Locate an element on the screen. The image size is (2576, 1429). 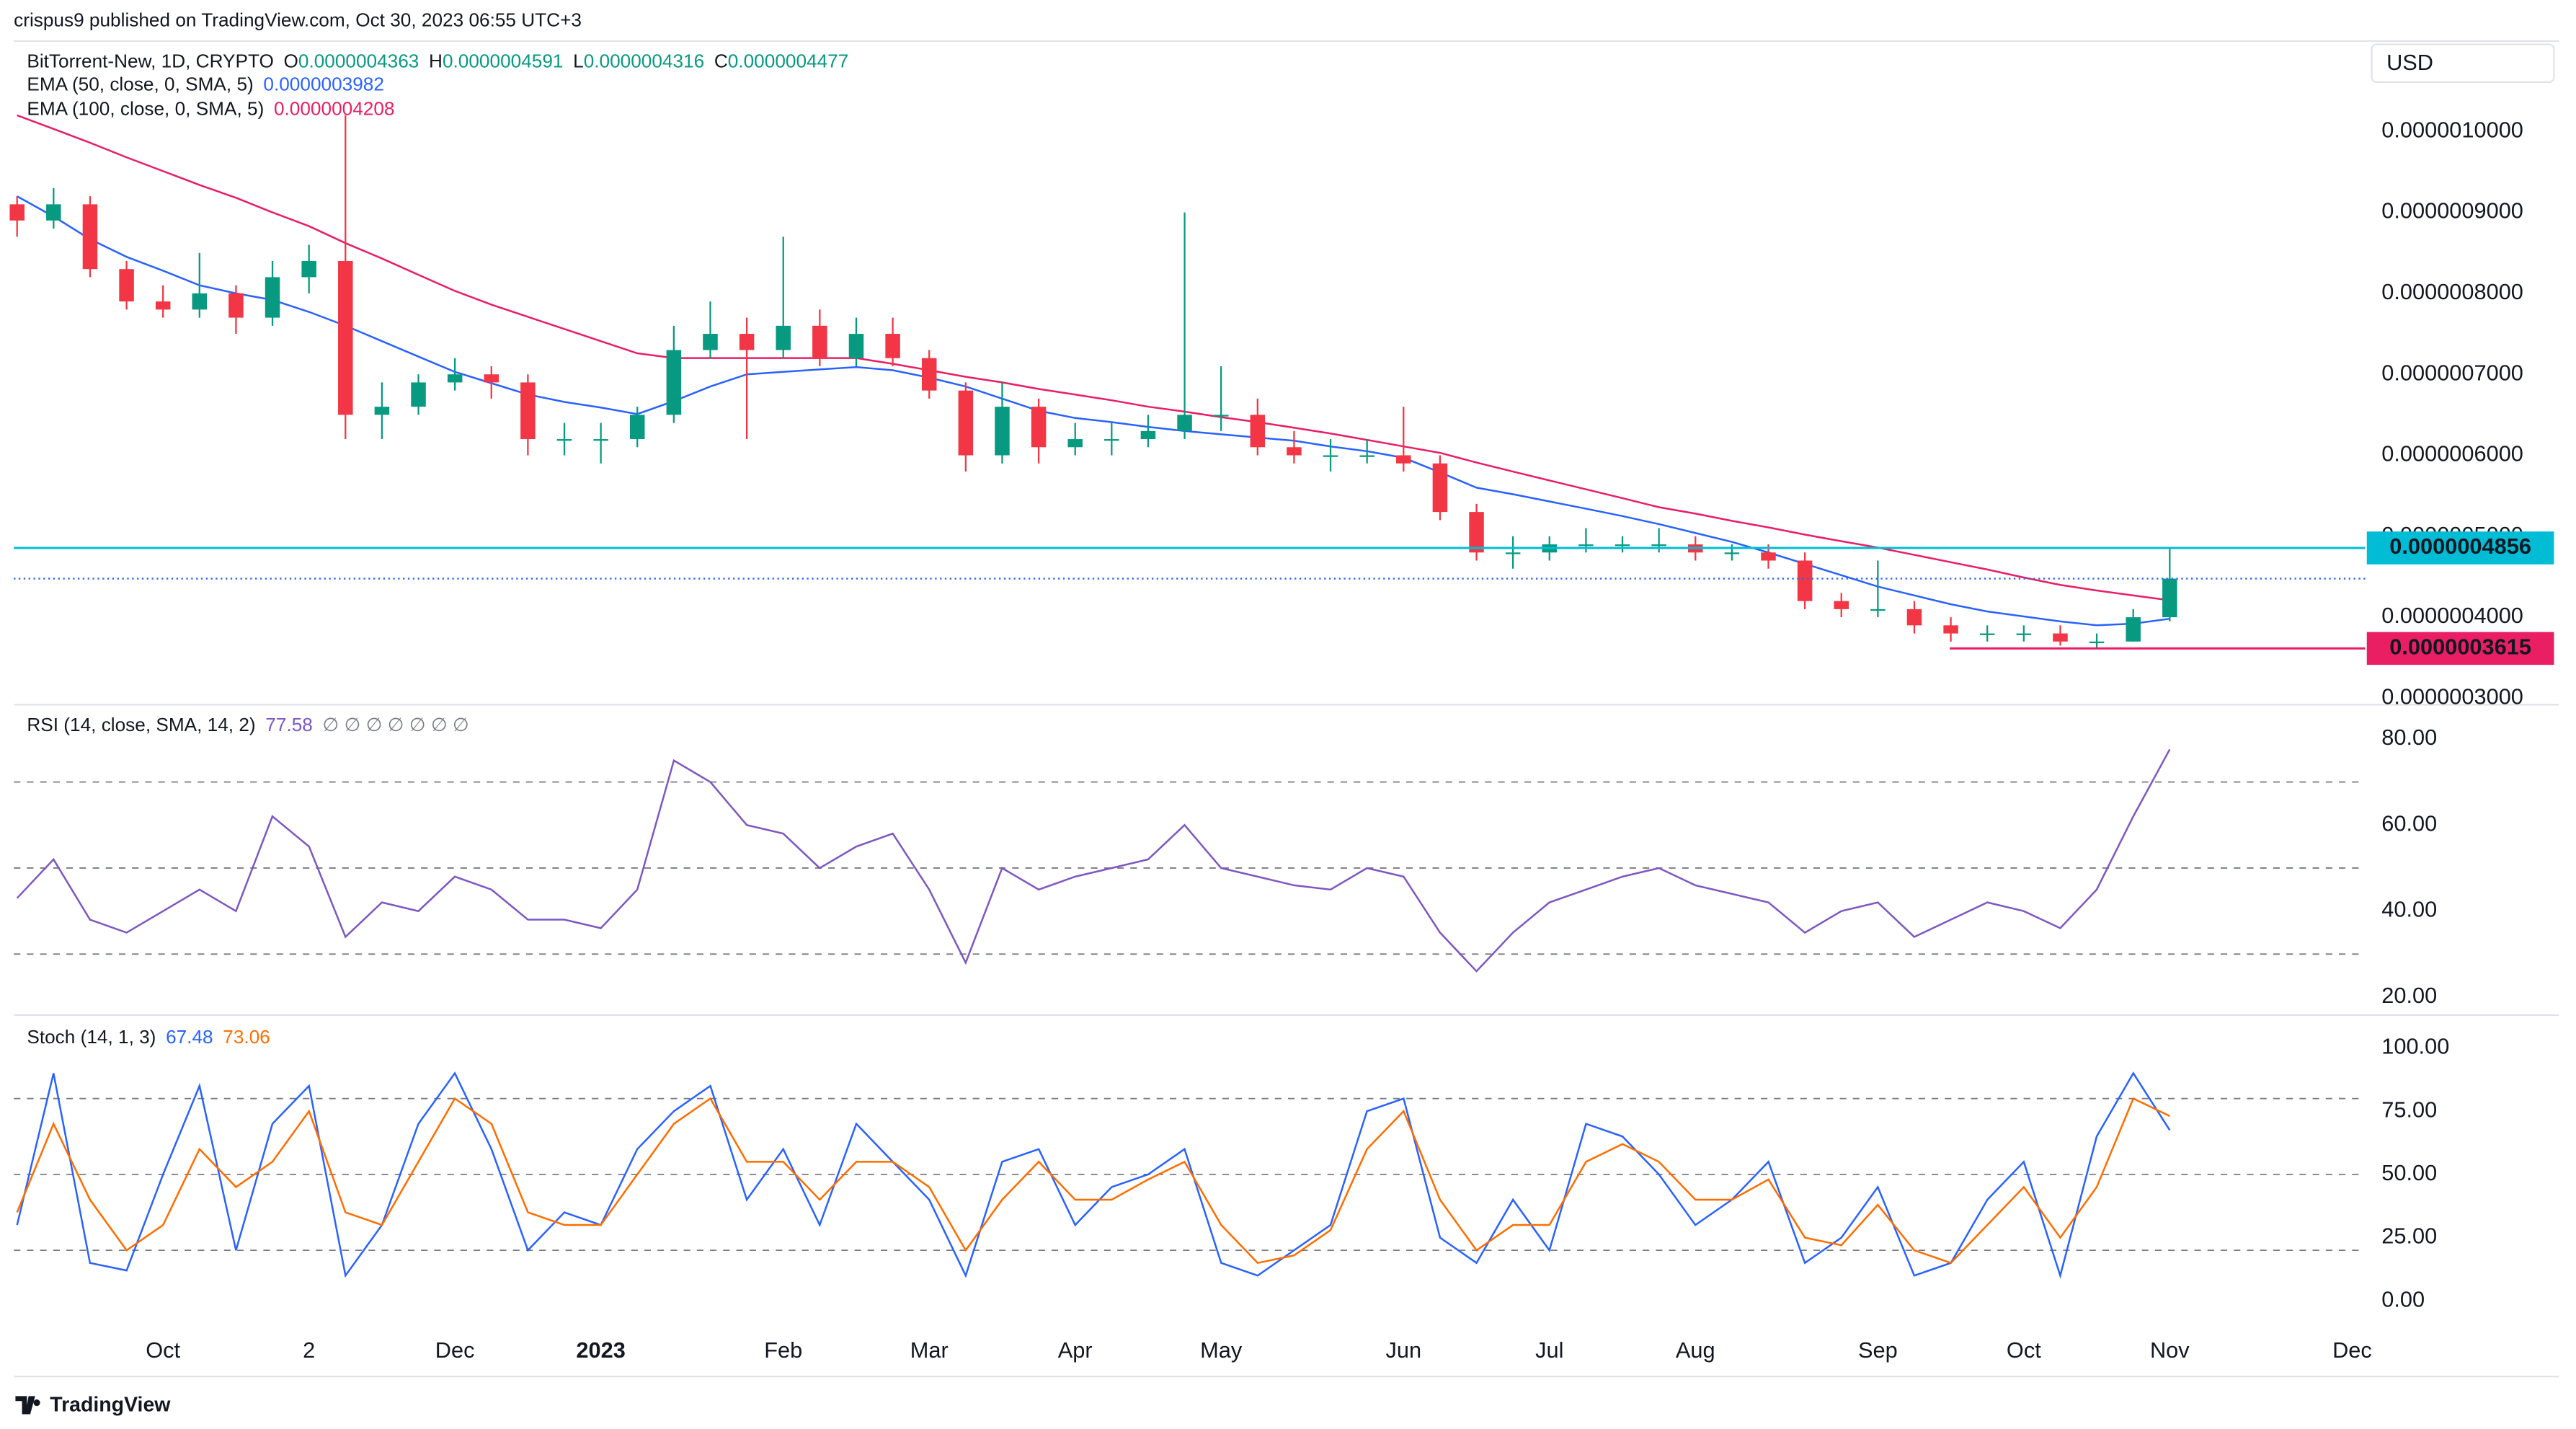
ema-legend-item: EMA (100, close, 0, SMA, 5) is located at coordinates (145, 109).